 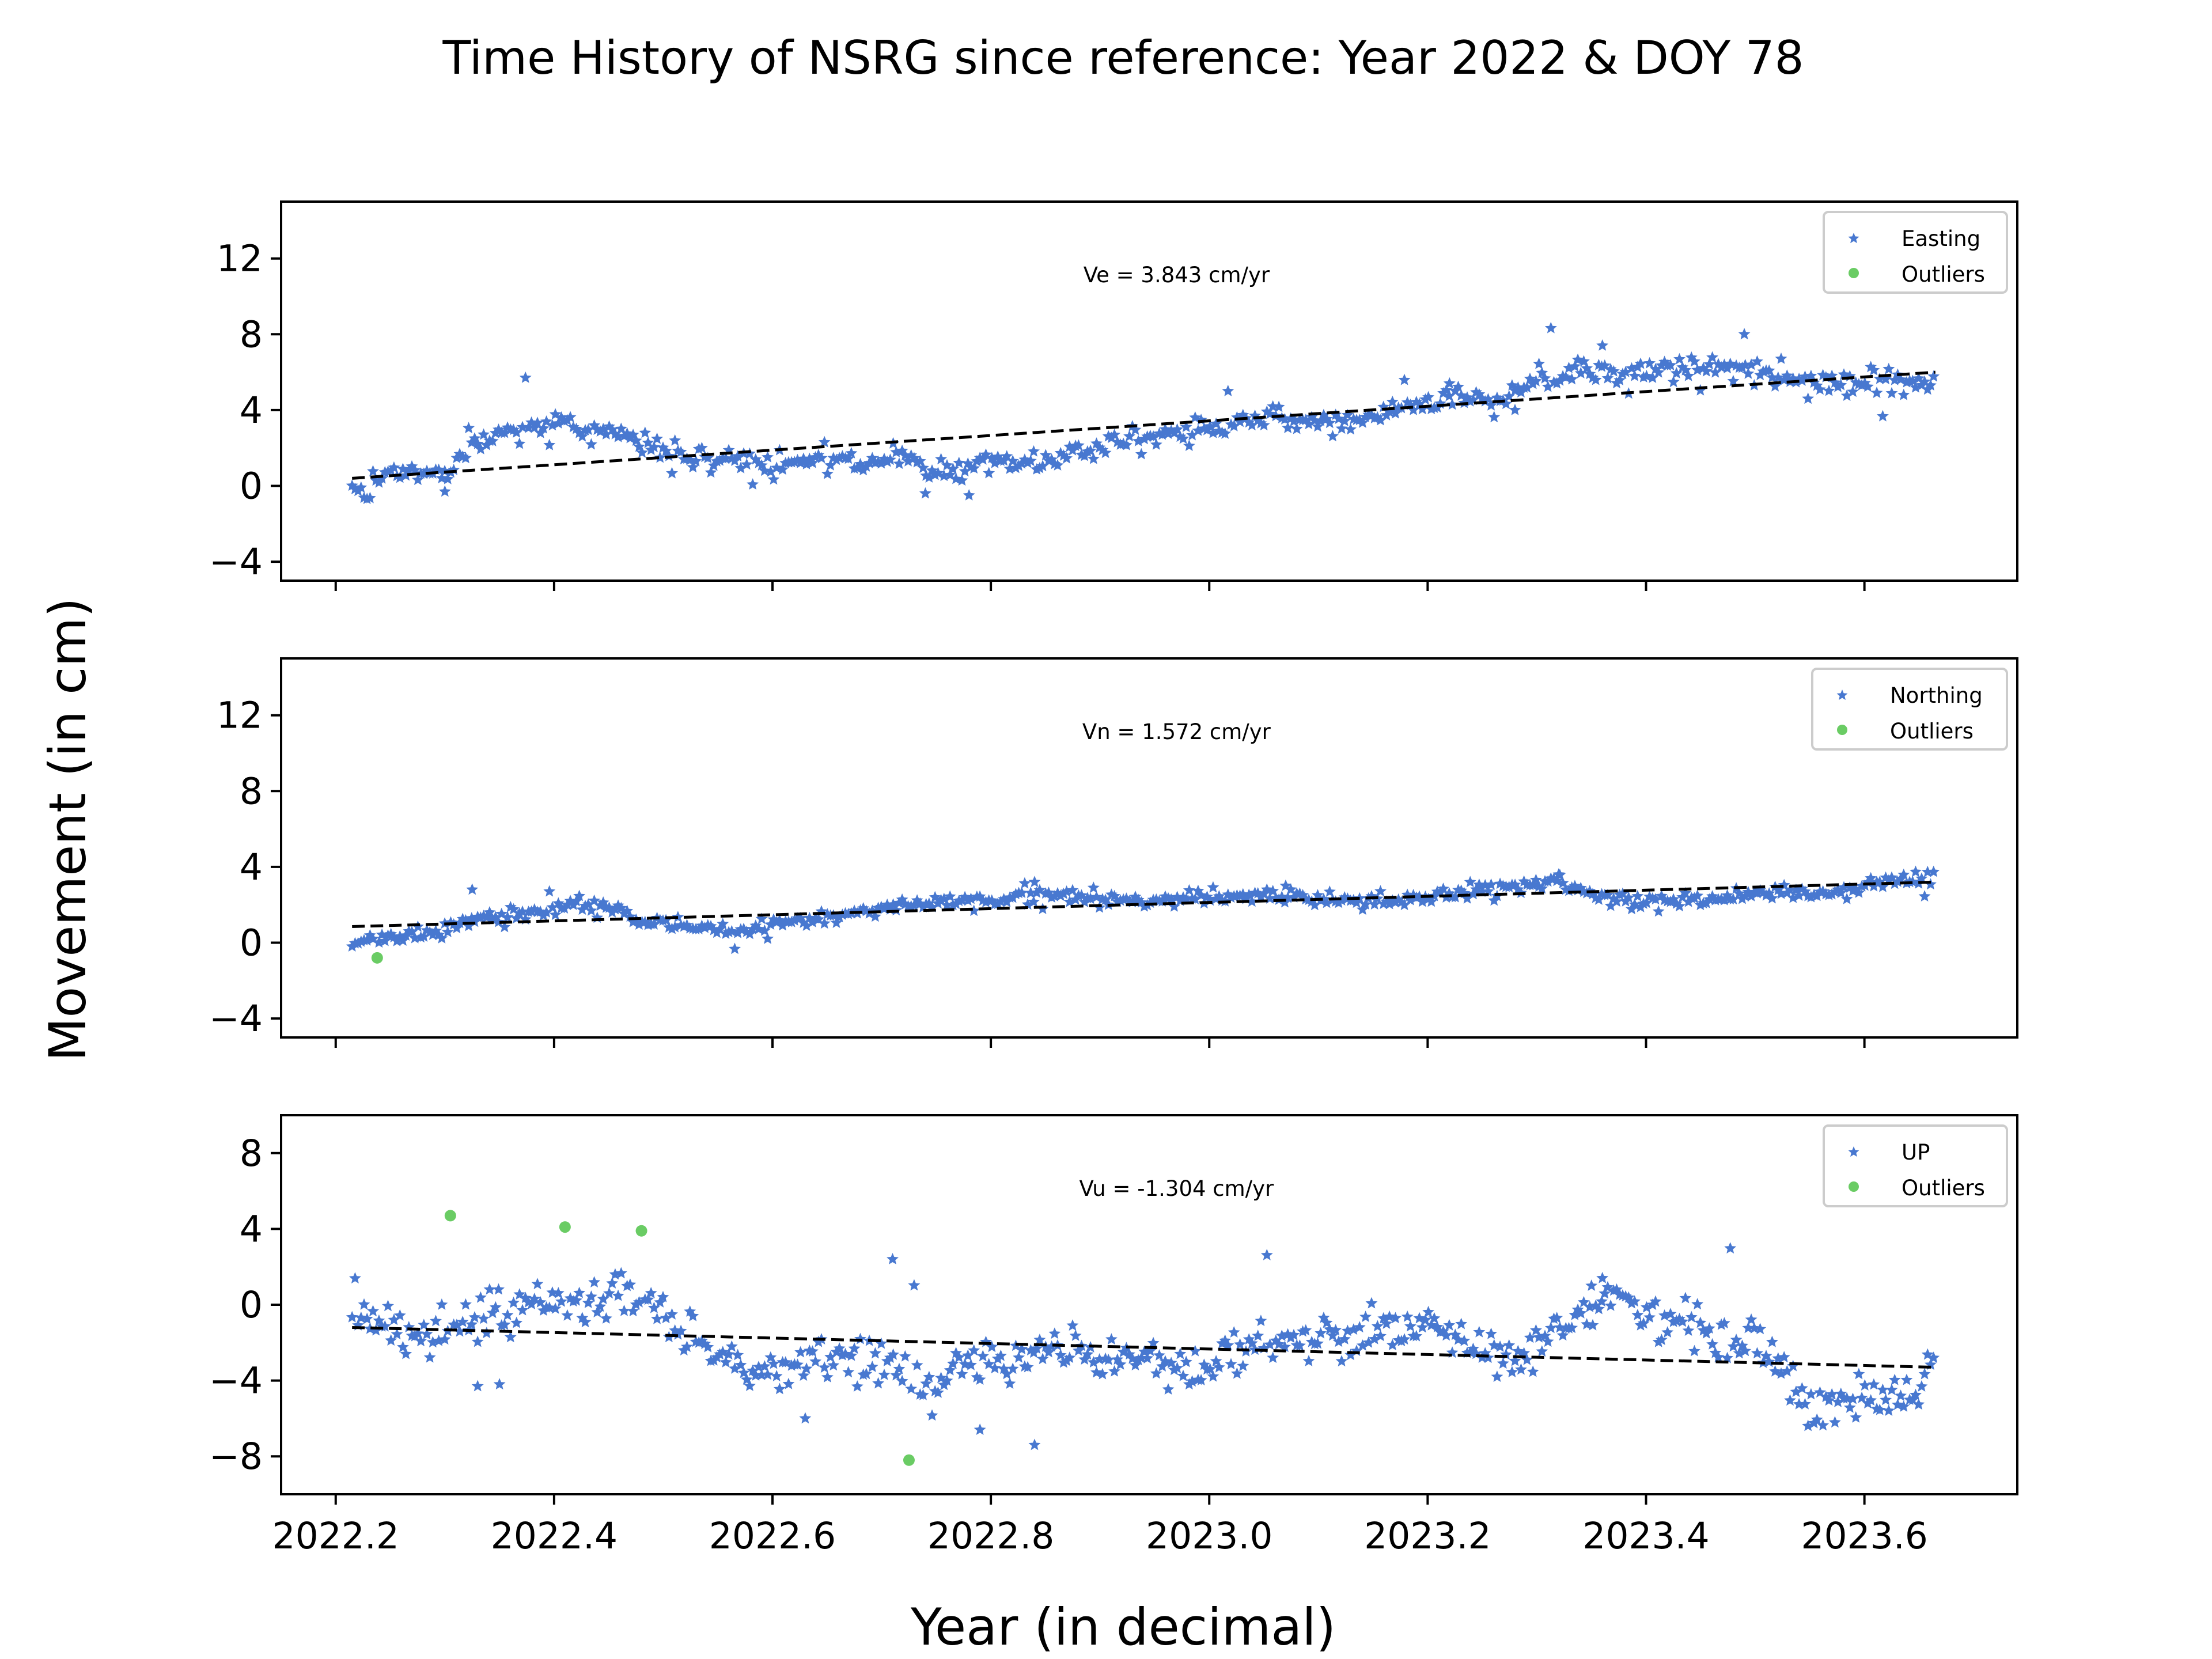 What do you see at coordinates (251, 1229) in the screenshot?
I see `up-ytick-label: 4` at bounding box center [251, 1229].